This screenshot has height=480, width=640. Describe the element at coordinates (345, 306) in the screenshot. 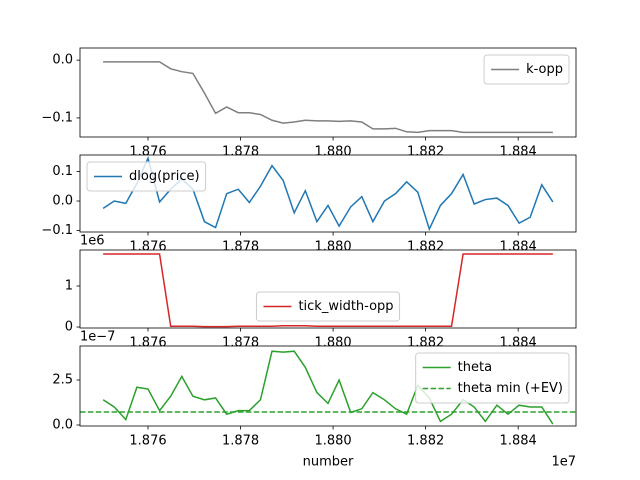

I see `legend-label: tick_width-opp` at that location.